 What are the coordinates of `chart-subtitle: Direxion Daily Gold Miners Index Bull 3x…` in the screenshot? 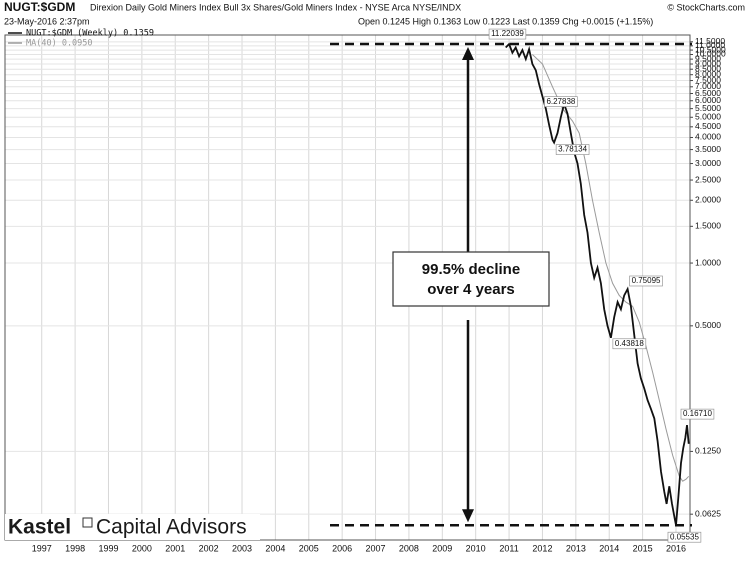 It's located at (275, 7).